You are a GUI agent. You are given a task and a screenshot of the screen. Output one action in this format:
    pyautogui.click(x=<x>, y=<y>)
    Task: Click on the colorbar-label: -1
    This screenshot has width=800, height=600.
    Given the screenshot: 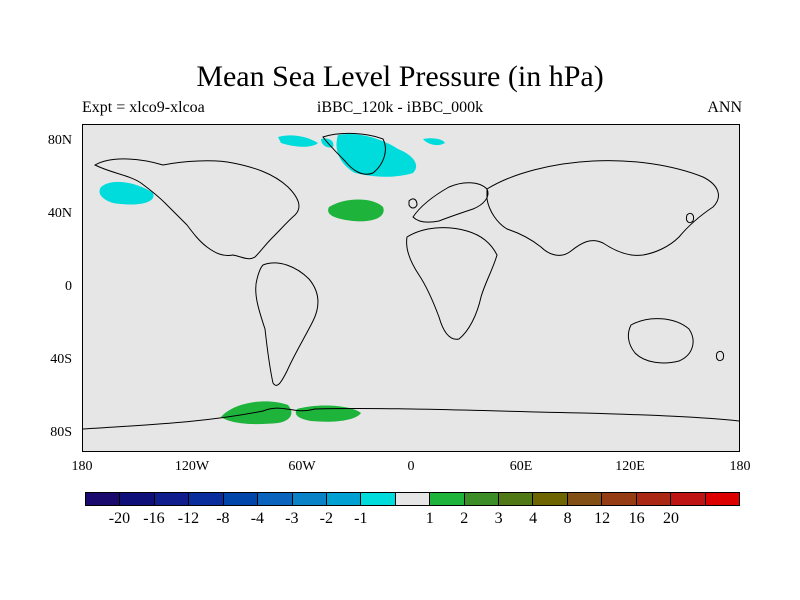 What is the action you would take?
    pyautogui.click(x=361, y=518)
    